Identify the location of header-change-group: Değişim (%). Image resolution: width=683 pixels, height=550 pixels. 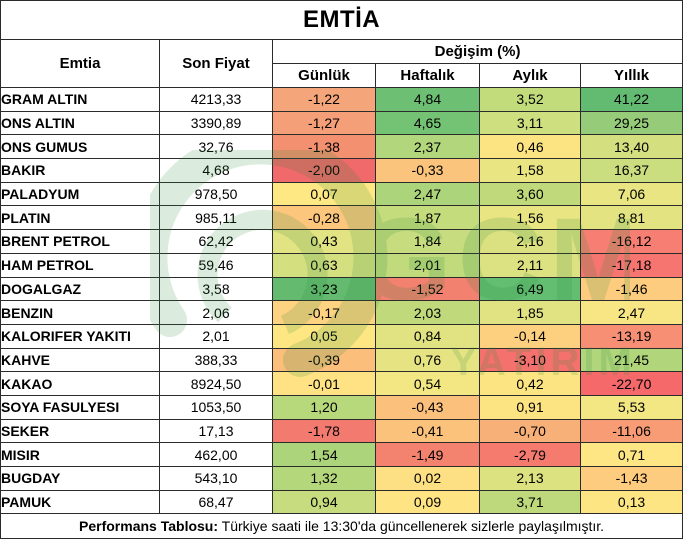
(477, 51).